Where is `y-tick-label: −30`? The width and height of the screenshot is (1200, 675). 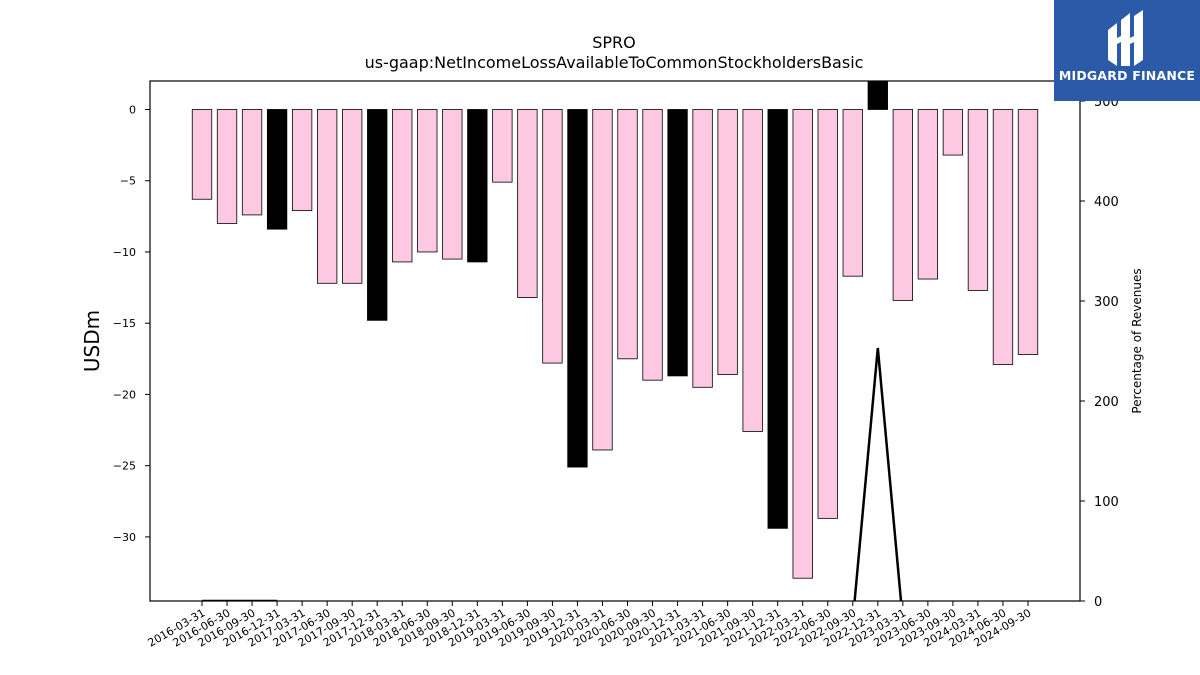 y-tick-label: −30 is located at coordinates (124, 537).